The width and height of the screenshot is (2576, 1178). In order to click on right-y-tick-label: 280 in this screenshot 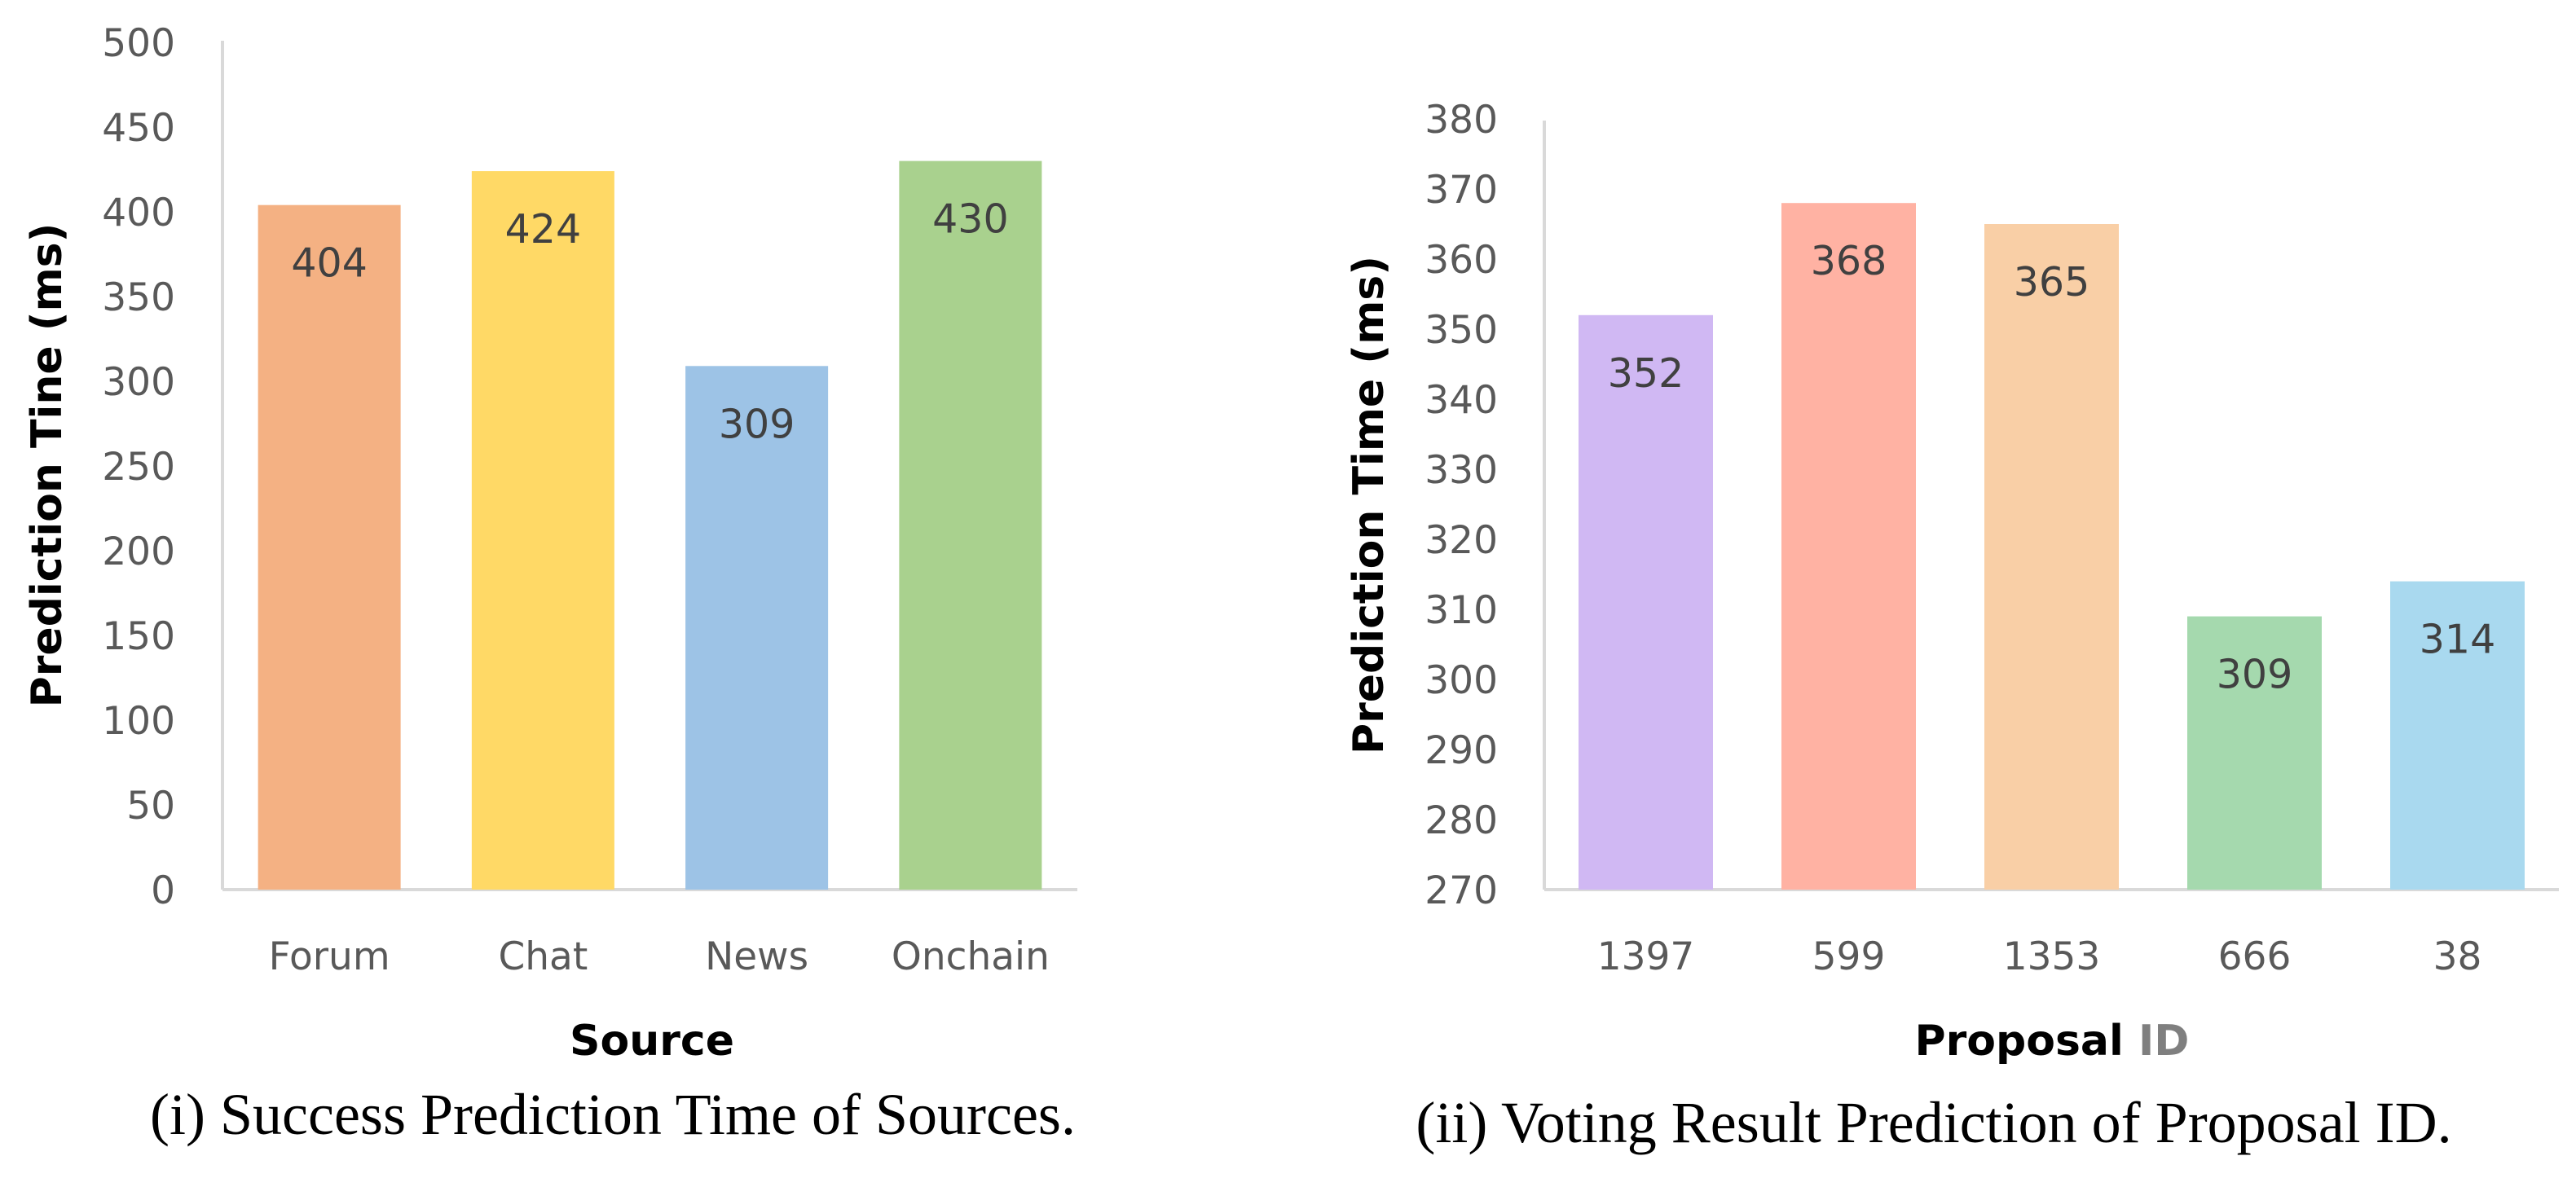, I will do `click(1462, 820)`.